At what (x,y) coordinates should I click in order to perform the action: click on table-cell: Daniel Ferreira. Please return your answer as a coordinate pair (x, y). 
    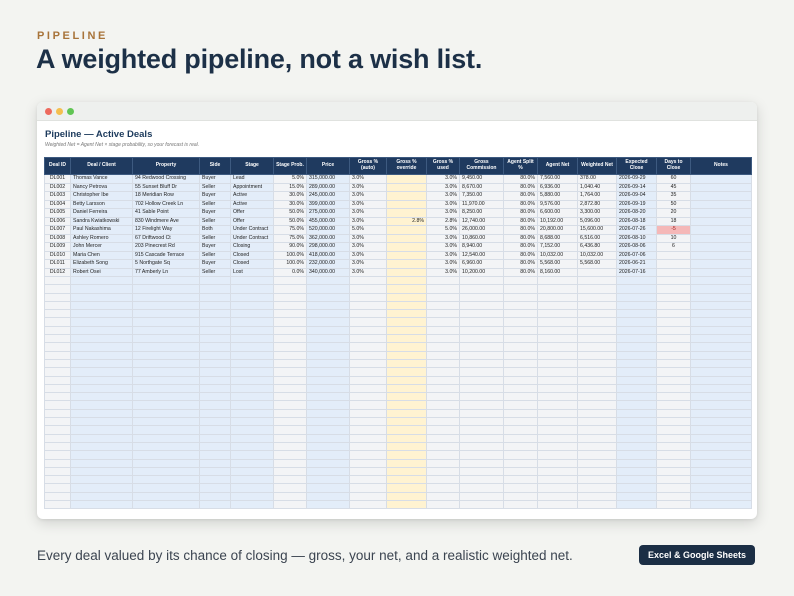
    Looking at the image, I should click on (101, 213).